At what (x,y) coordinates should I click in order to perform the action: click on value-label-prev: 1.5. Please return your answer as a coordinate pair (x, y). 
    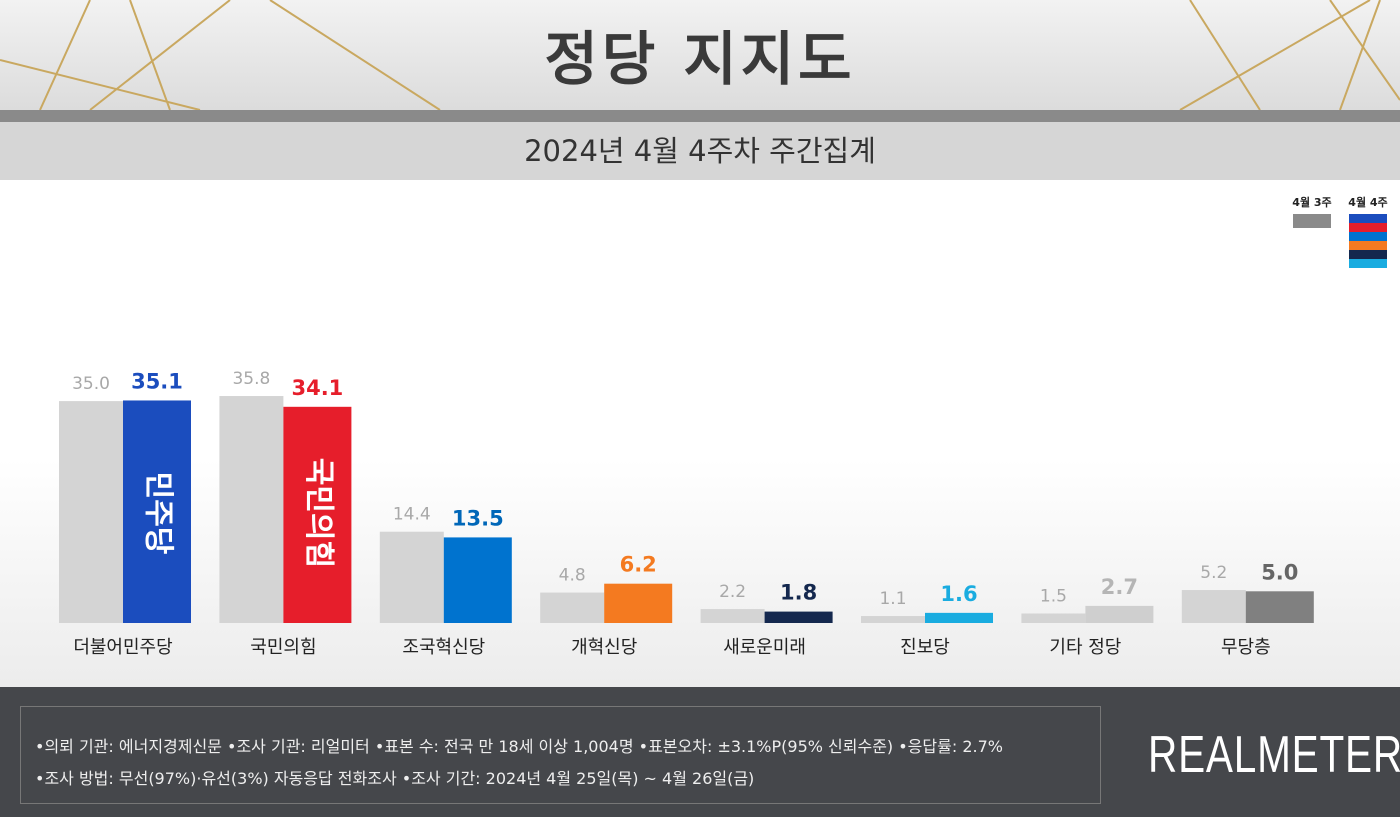
    Looking at the image, I should click on (1053, 596).